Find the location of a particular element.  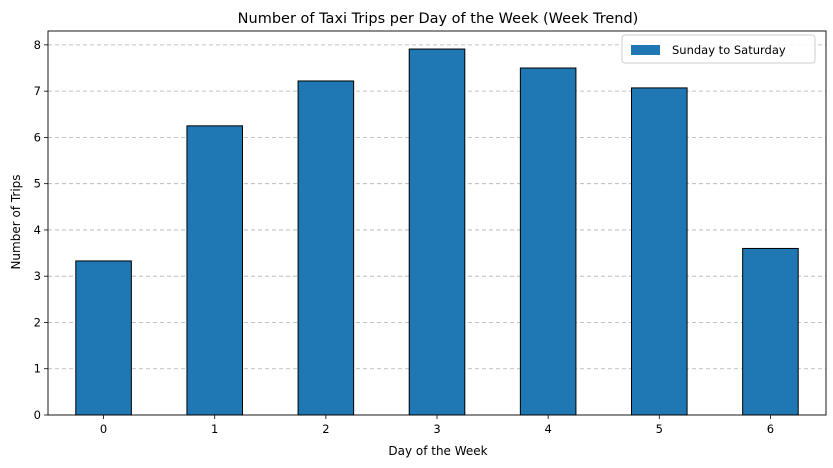

x-tick-label: 4 is located at coordinates (547, 429).